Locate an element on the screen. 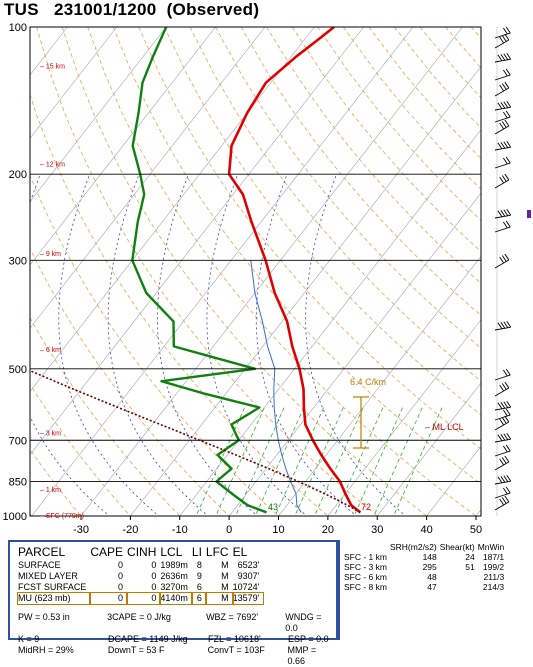 The height and width of the screenshot is (667, 533). shear-cell: 51 is located at coordinates (459, 567).